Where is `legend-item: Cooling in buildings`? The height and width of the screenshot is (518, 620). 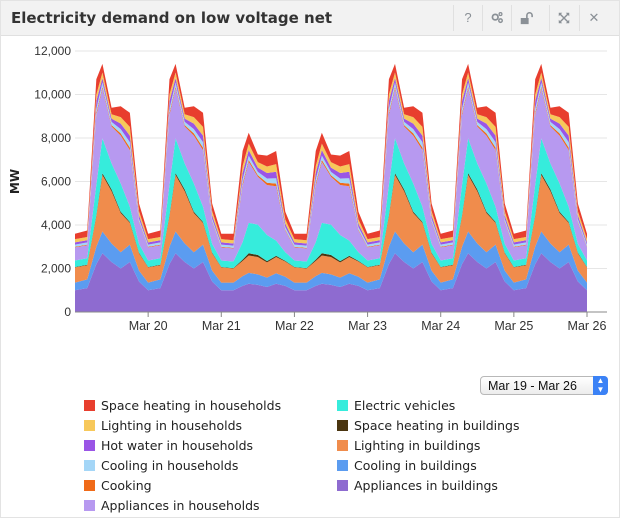
legend-item: Cooling in buildings is located at coordinates (407, 468).